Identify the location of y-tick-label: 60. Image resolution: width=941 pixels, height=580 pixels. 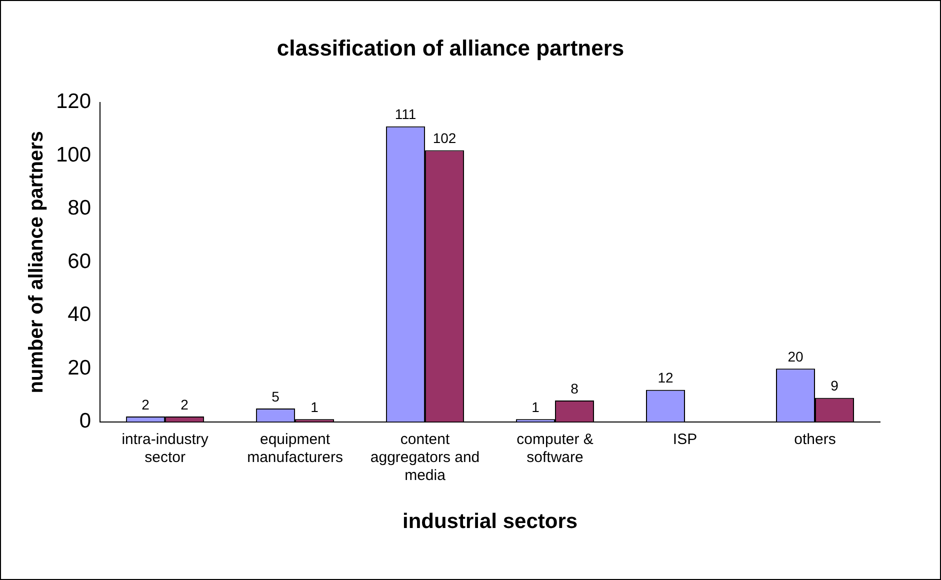
(80, 261).